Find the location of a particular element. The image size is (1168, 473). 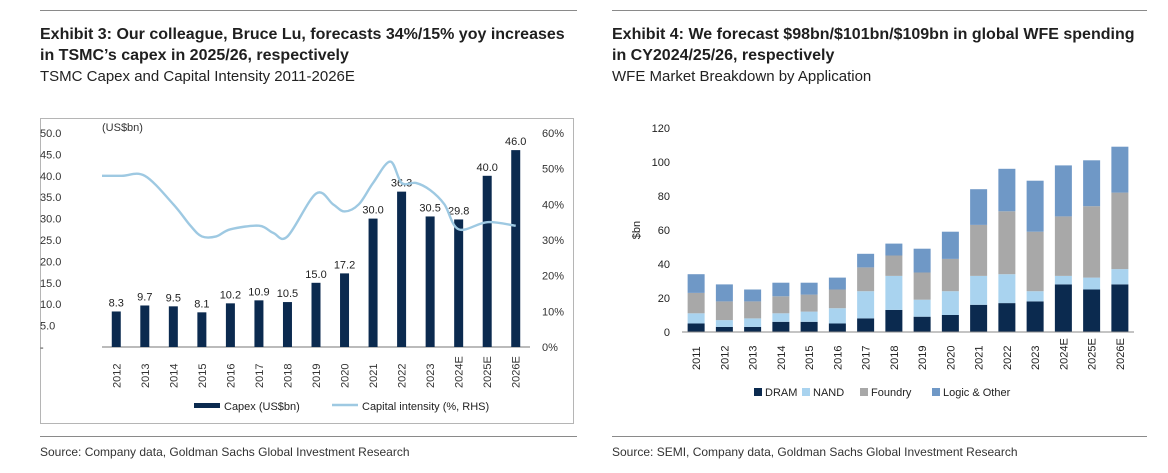

y-right-tick-label: 0% is located at coordinates (550, 348).